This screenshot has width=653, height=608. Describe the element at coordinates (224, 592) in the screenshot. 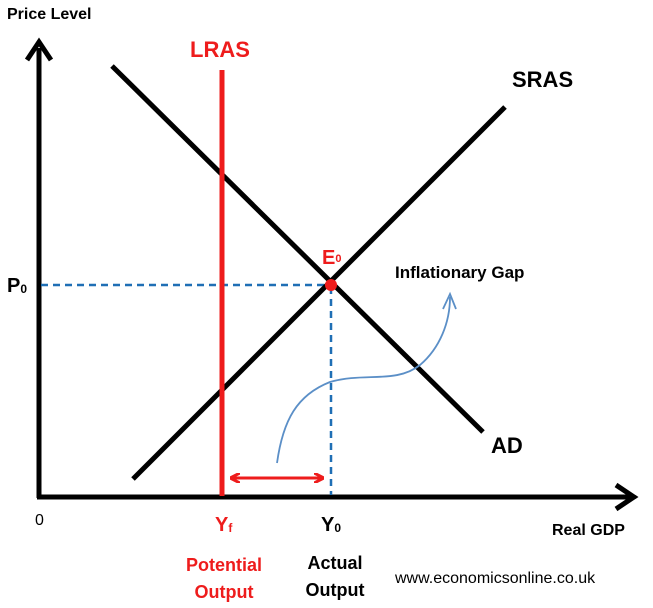

I see `potential-output-line2: Output` at that location.